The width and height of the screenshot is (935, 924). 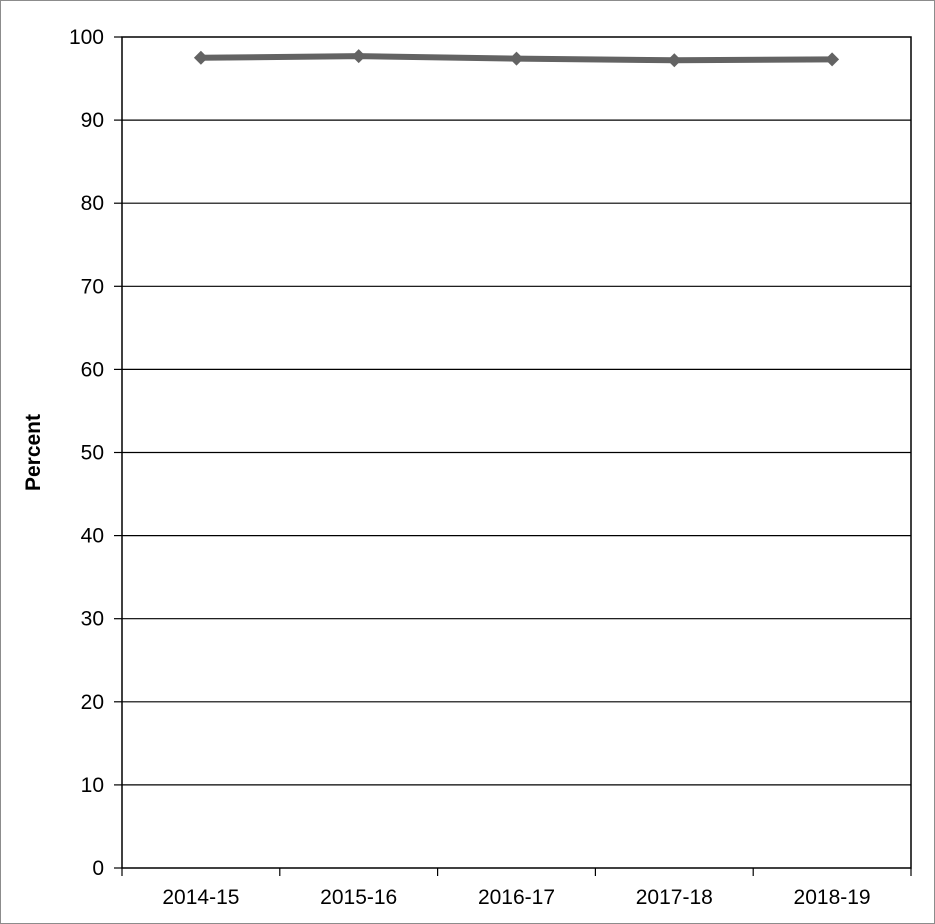 What do you see at coordinates (832, 897) in the screenshot?
I see `x-tick-label-2018-19: 2018-19` at bounding box center [832, 897].